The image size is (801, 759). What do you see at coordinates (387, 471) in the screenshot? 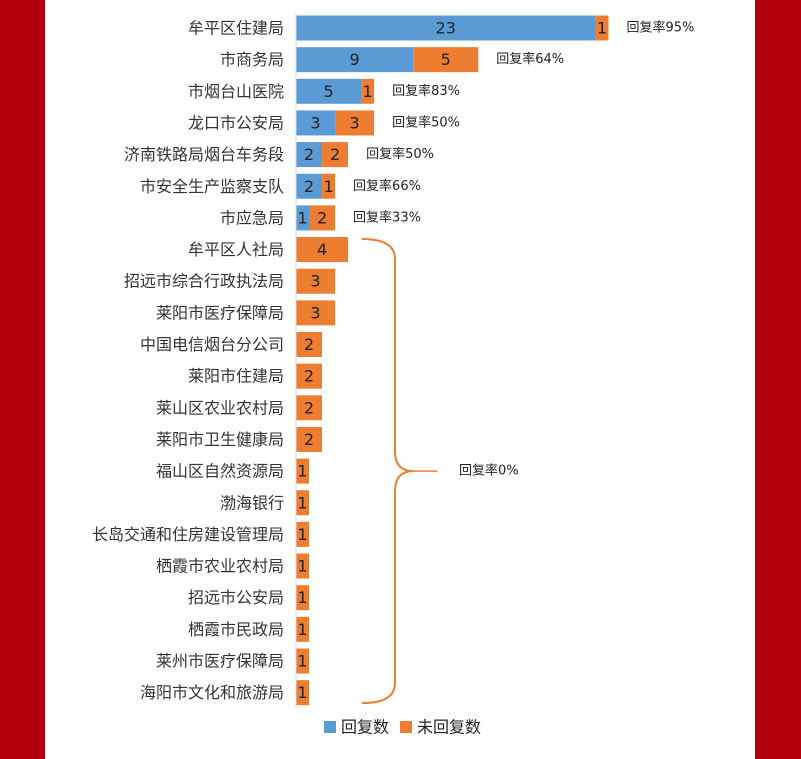
I see `brace-annotation` at bounding box center [387, 471].